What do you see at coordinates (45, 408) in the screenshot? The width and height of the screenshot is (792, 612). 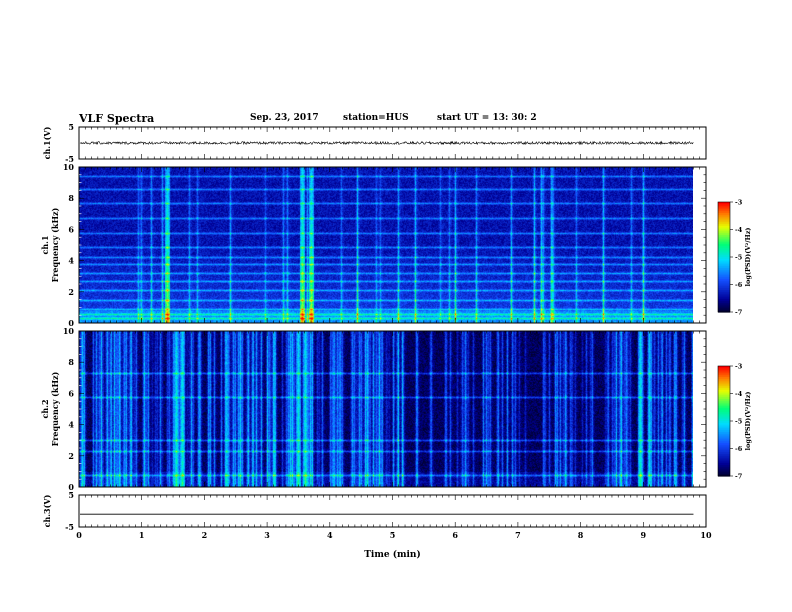 I see `y-axis-label-channel: ch.2` at bounding box center [45, 408].